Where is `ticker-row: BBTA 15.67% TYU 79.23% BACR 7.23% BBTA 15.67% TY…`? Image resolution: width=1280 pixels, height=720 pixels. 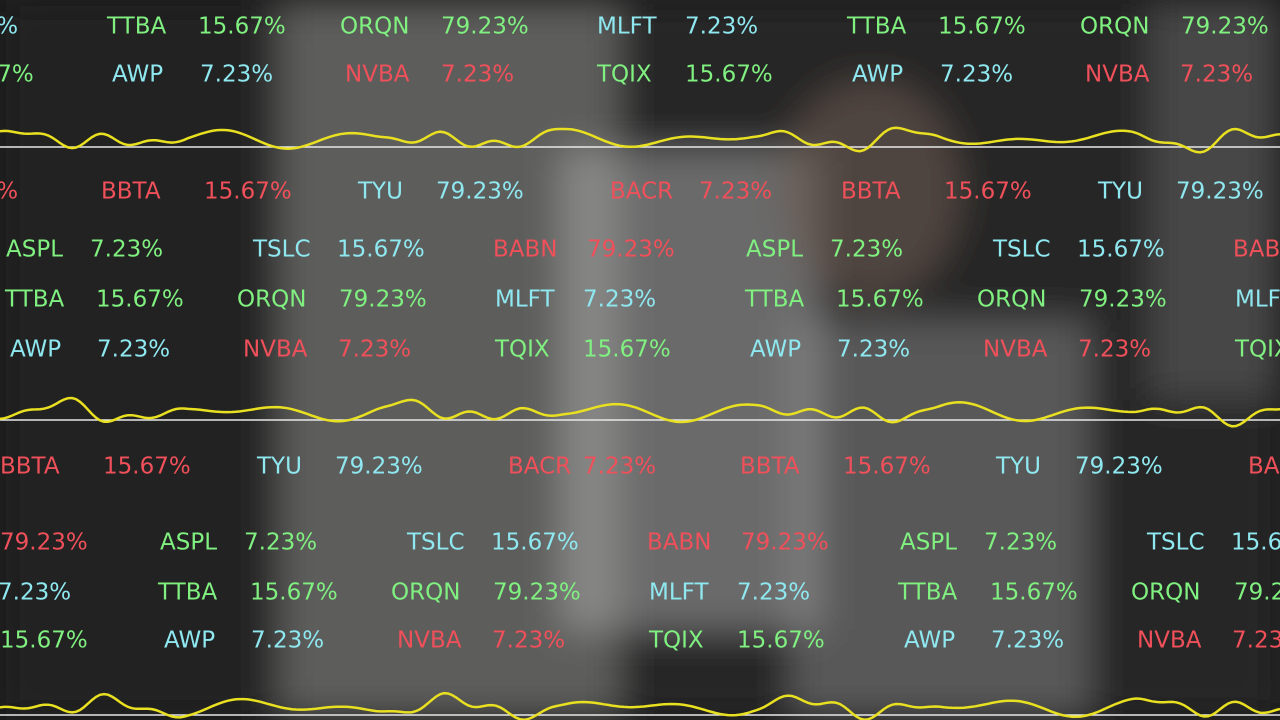 ticker-row: BBTA 15.67% TYU 79.23% BACR 7.23% BBTA 15.67% TY… is located at coordinates (640, 467).